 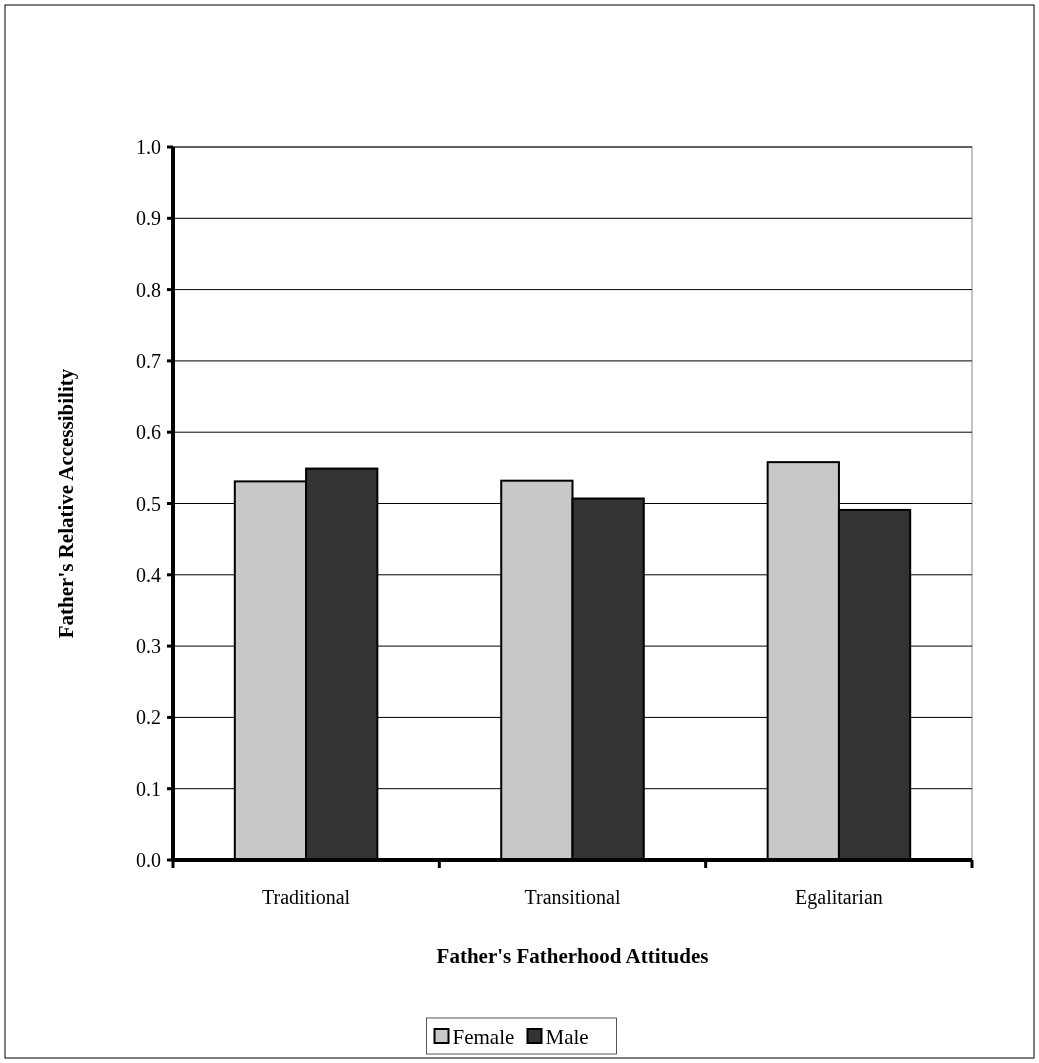 I want to click on y-tick-label: 0.3, so click(x=148, y=646).